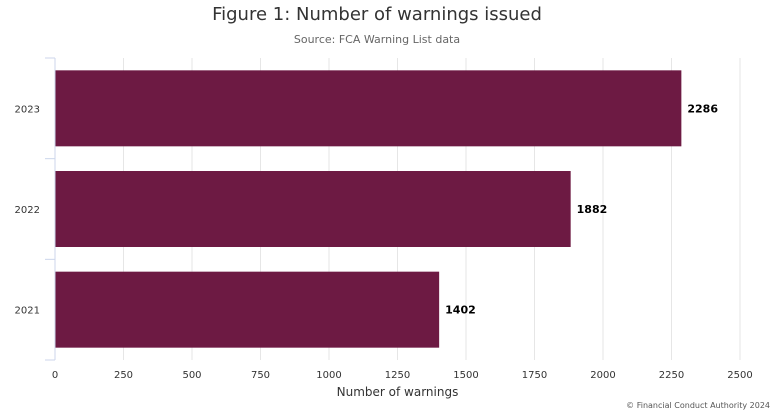 The height and width of the screenshot is (410, 774). I want to click on chart-title: Figure 1: Number of warnings issued, so click(377, 14).